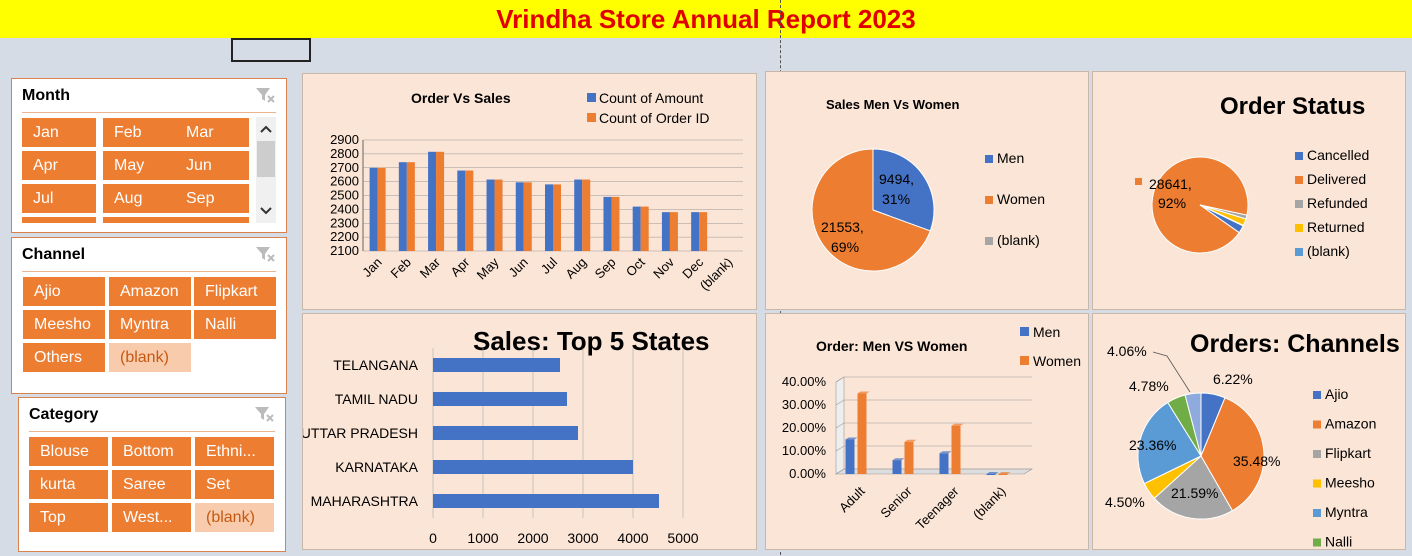 This screenshot has height=556, width=1412. Describe the element at coordinates (271, 50) in the screenshot. I see `selected-cell` at that location.